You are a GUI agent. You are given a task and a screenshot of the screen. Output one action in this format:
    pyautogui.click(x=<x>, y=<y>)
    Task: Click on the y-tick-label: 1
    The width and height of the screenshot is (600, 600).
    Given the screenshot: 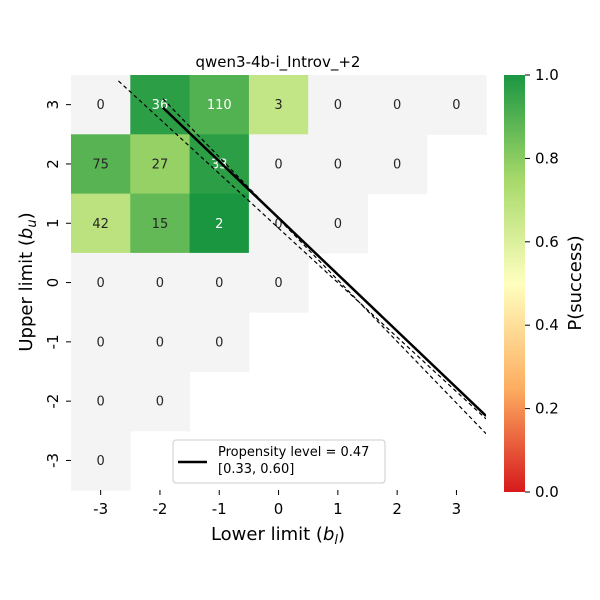 What is the action you would take?
    pyautogui.click(x=53, y=223)
    